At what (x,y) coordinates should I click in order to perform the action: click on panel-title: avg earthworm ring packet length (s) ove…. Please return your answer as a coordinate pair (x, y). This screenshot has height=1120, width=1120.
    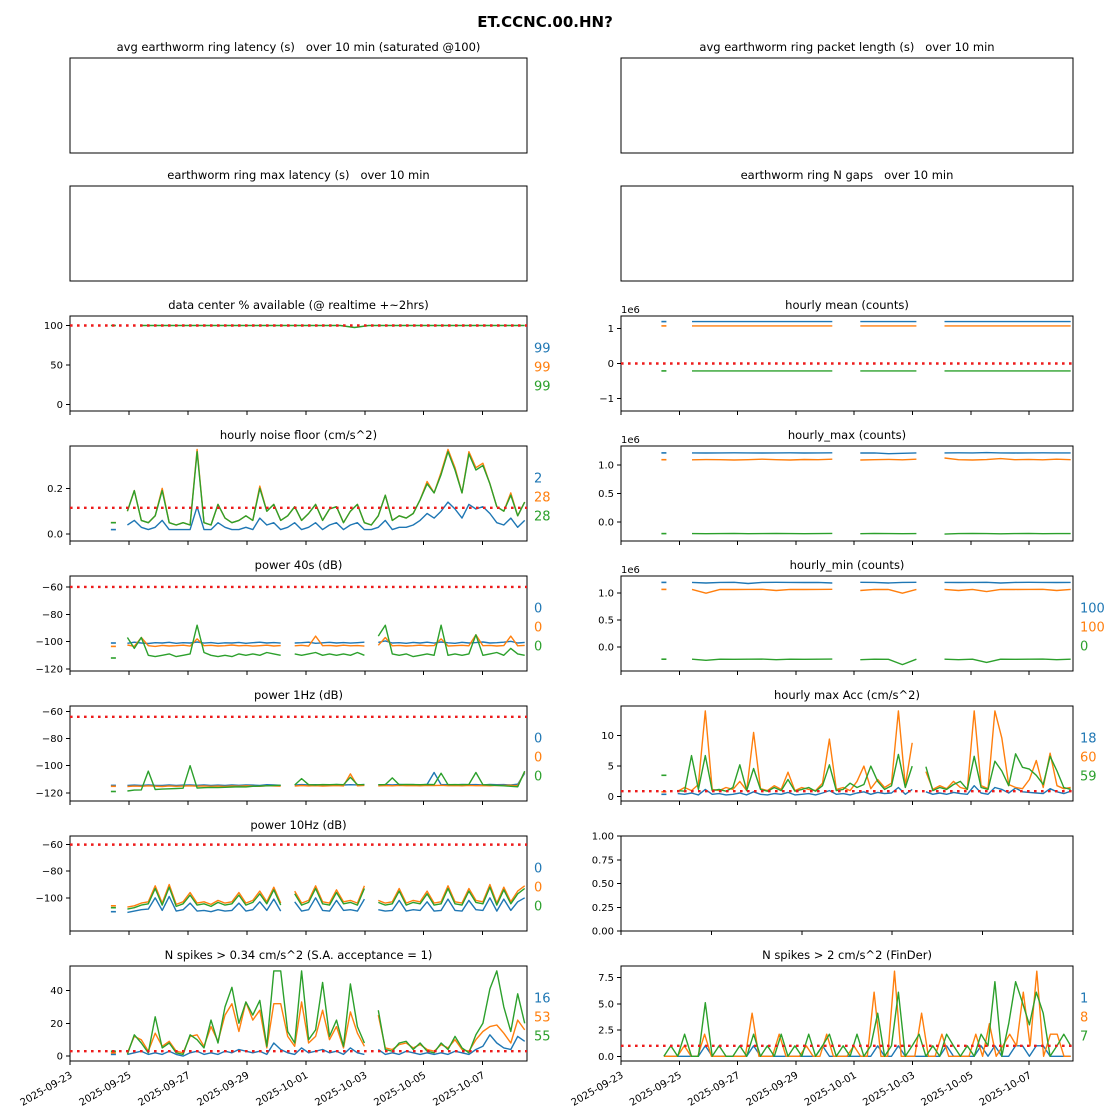
    Looking at the image, I should click on (846, 47).